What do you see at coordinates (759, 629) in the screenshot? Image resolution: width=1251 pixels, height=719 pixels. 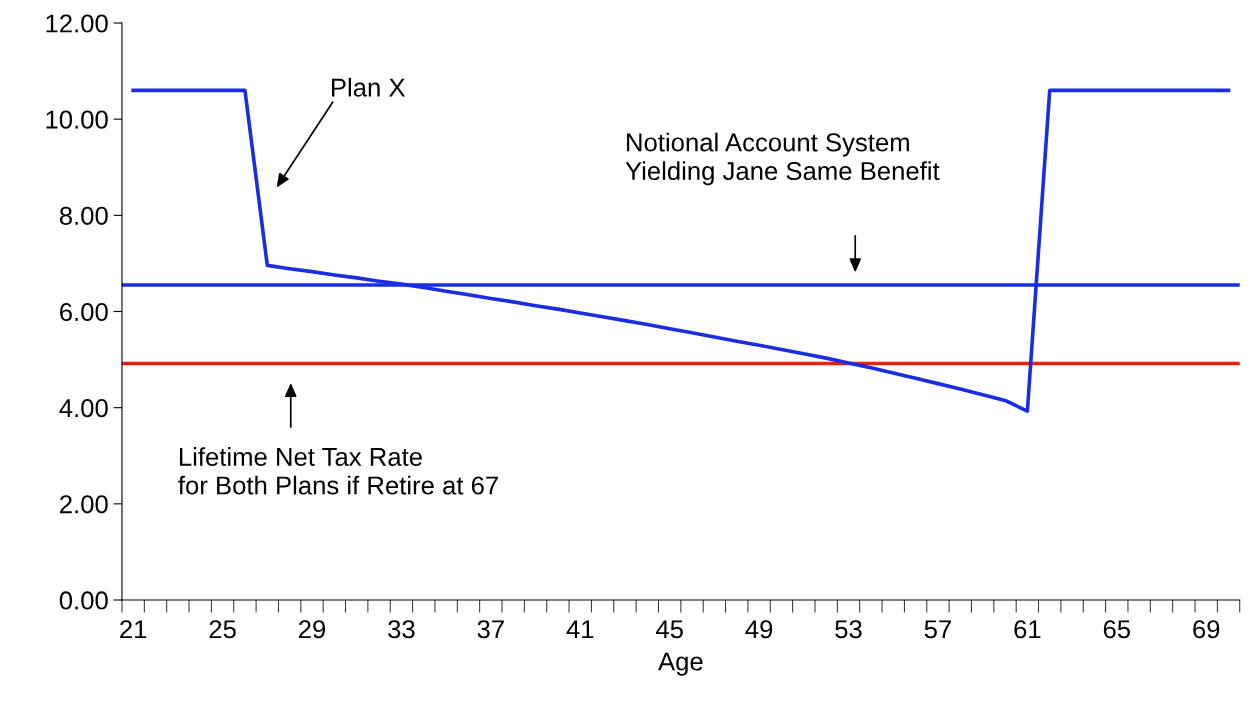 I see `x-tick-label: 49` at bounding box center [759, 629].